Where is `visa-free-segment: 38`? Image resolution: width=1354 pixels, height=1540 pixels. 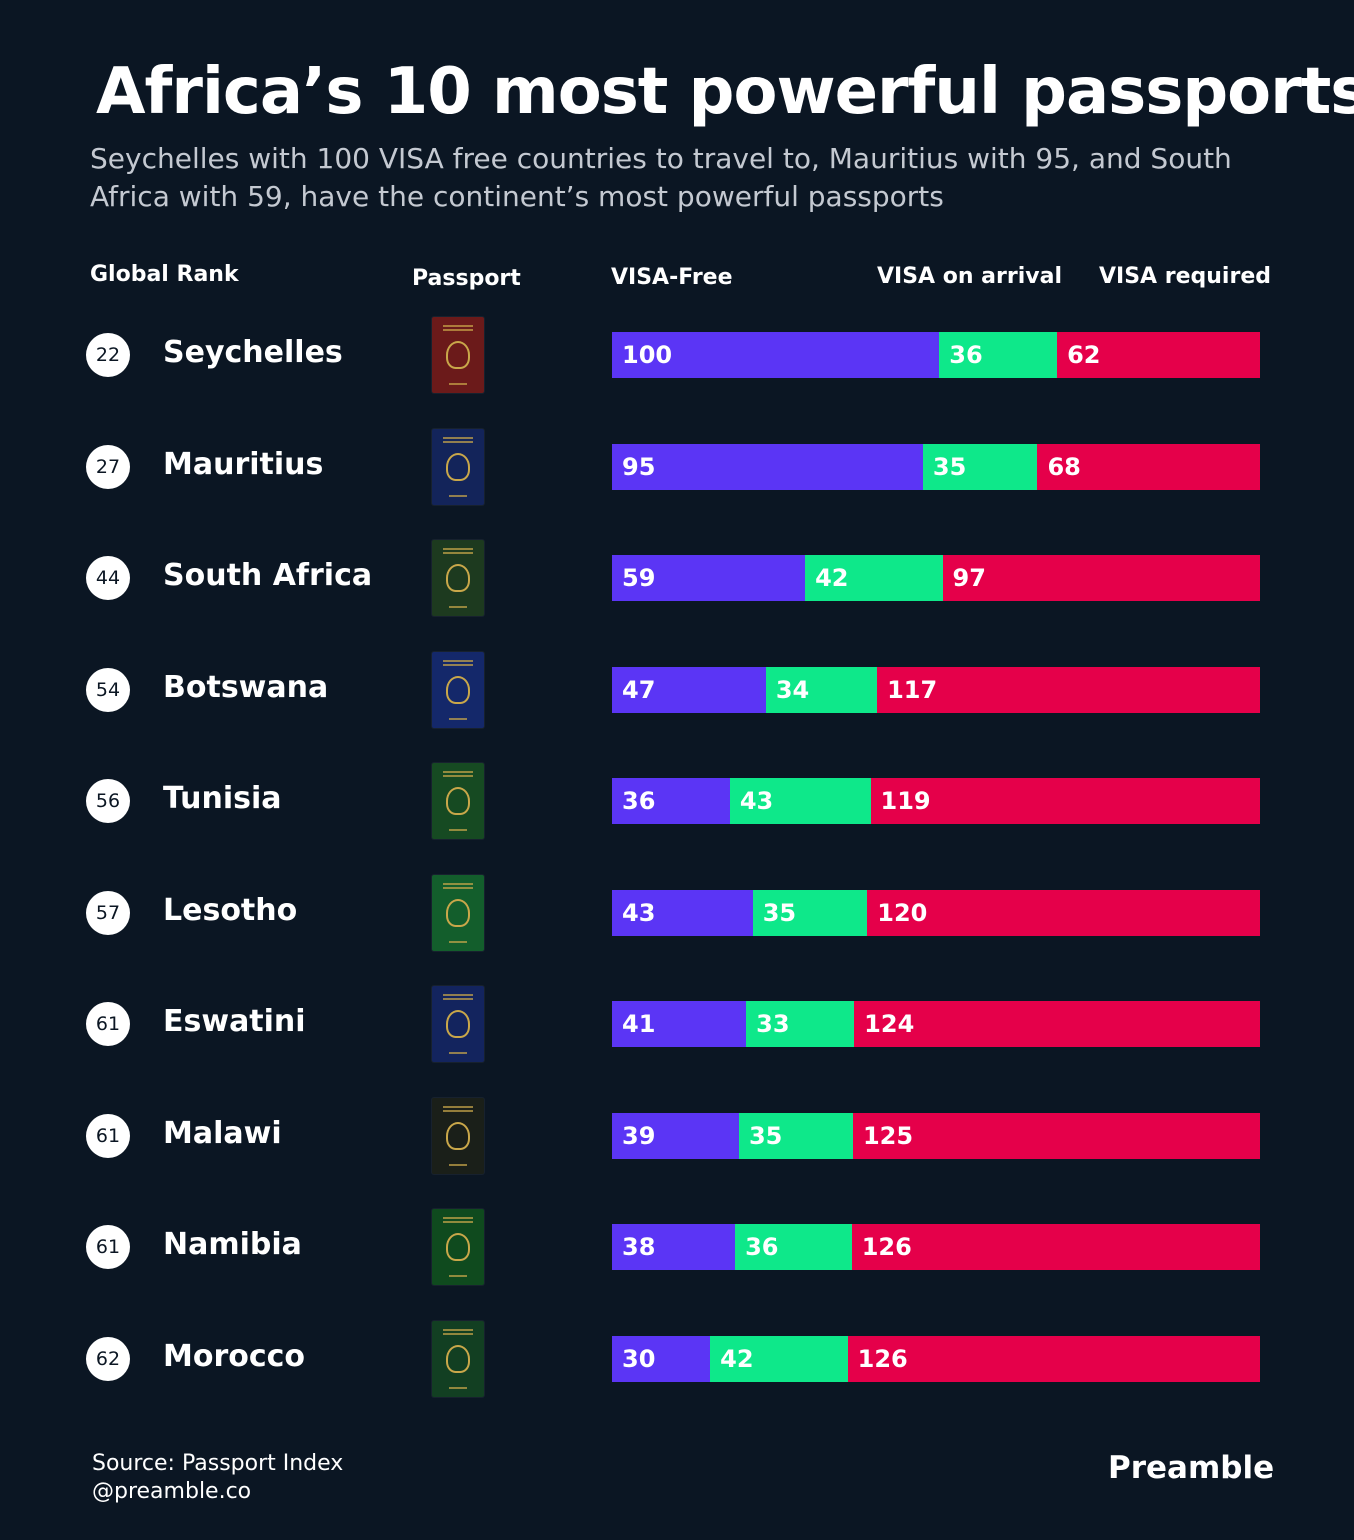
visa-free-segment: 38 is located at coordinates (674, 1247).